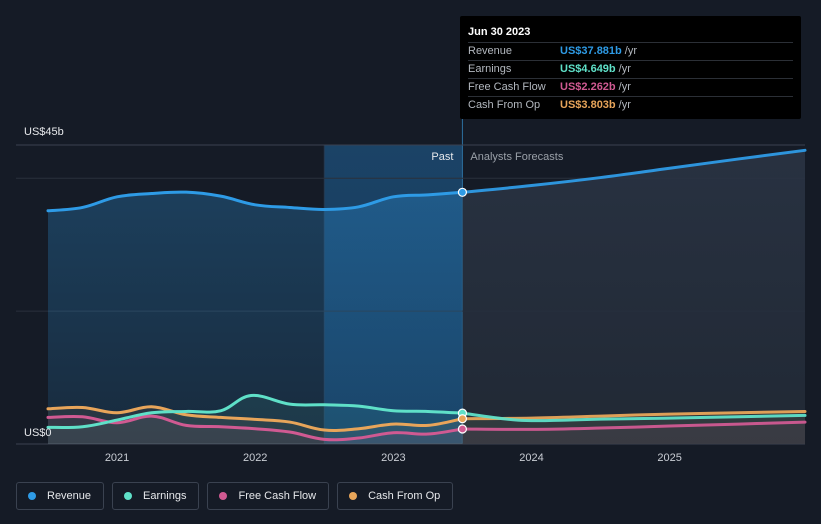  Describe the element at coordinates (442, 157) in the screenshot. I see `past-label: Past` at that location.